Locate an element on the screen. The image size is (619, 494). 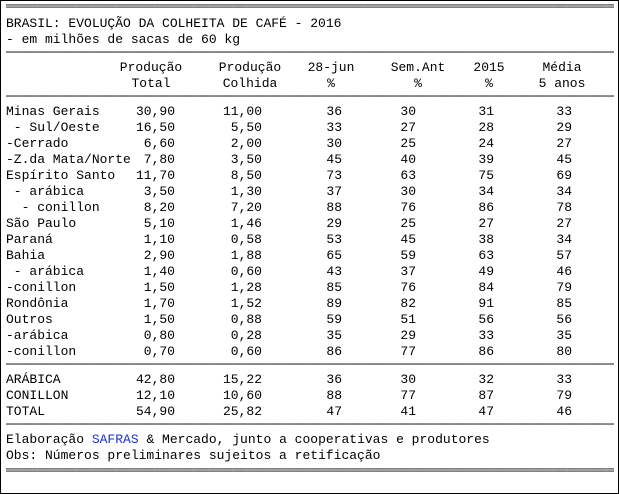
producao-colhida: 0,88 is located at coordinates (246, 319).